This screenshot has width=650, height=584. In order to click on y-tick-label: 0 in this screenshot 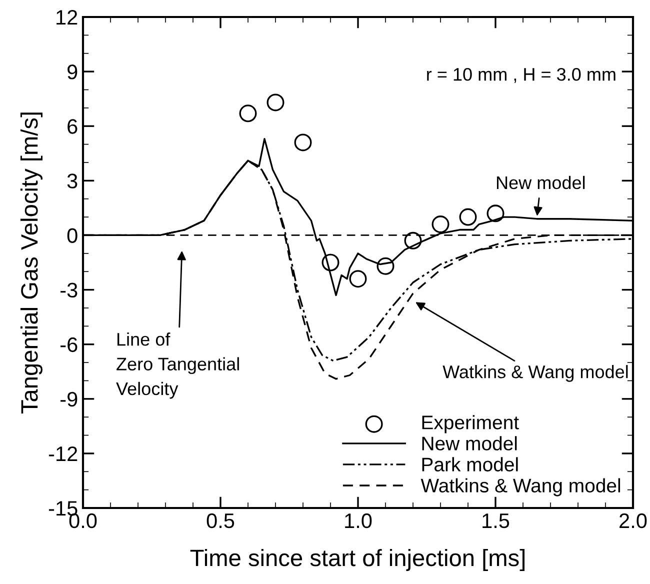, I will do `click(72, 235)`.